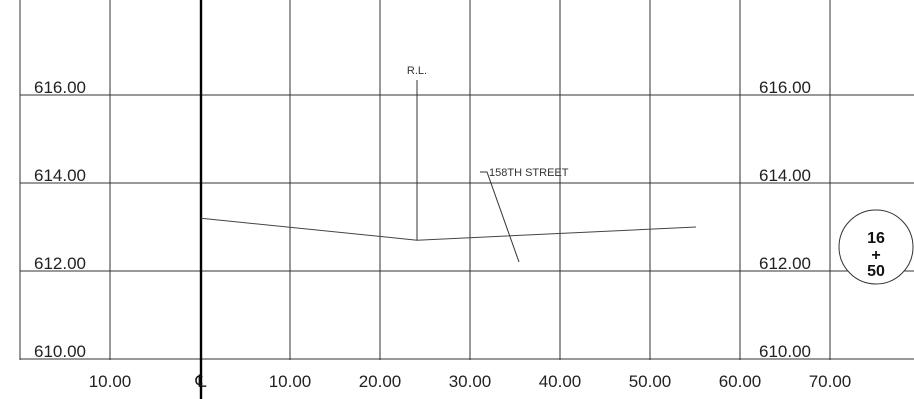  Describe the element at coordinates (417, 71) in the screenshot. I see `rl-label: R.L.` at that location.